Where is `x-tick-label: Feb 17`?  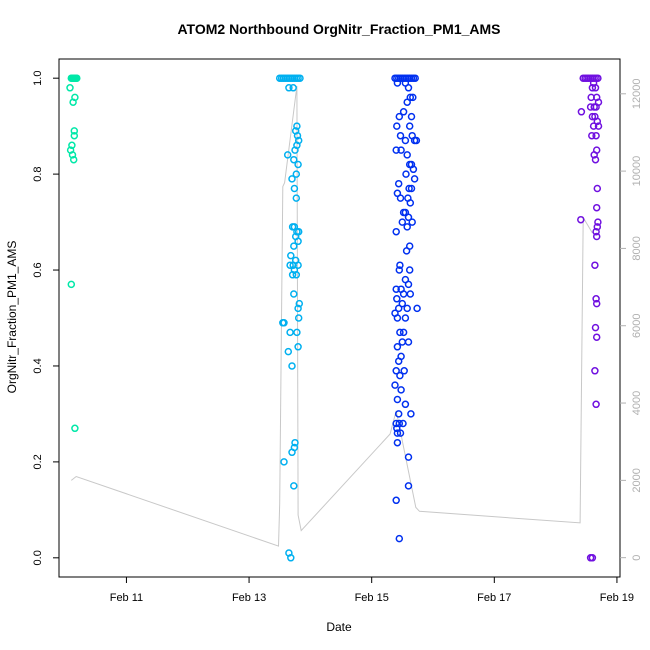 x-tick-label: Feb 17 is located at coordinates (494, 598).